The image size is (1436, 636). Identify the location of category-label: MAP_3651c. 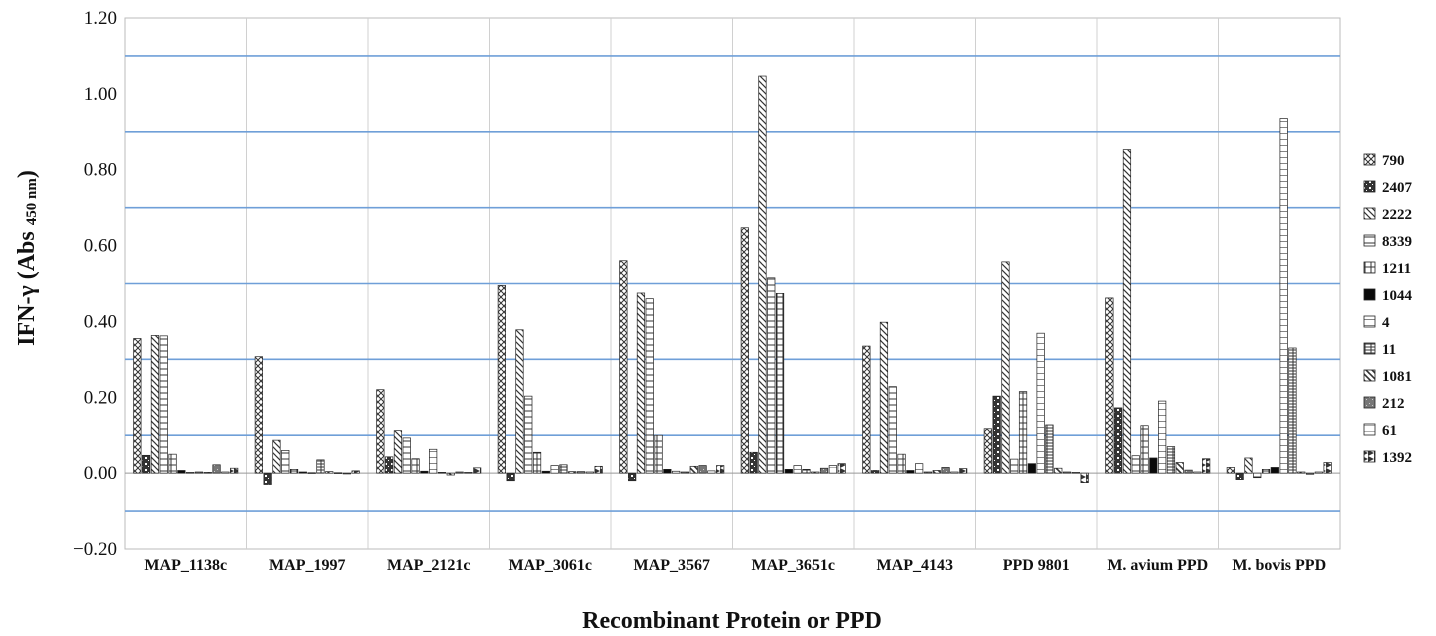
(793, 565).